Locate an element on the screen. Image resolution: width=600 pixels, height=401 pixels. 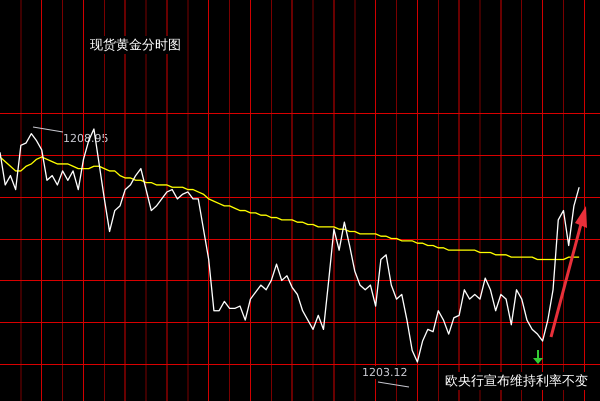
chart-title: 现货黄金分时图 is located at coordinates (135, 45).